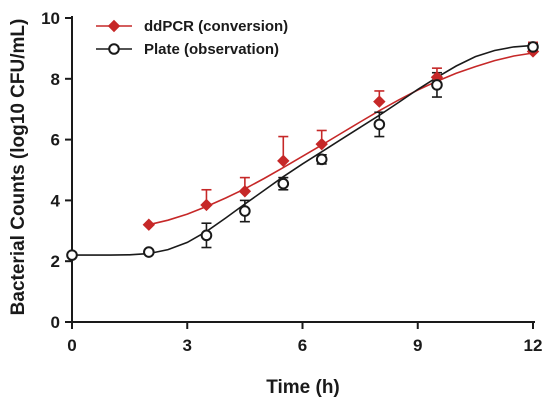 The height and width of the screenshot is (410, 550). Describe the element at coordinates (55, 261) in the screenshot. I see `y-tick-label: 2` at that location.